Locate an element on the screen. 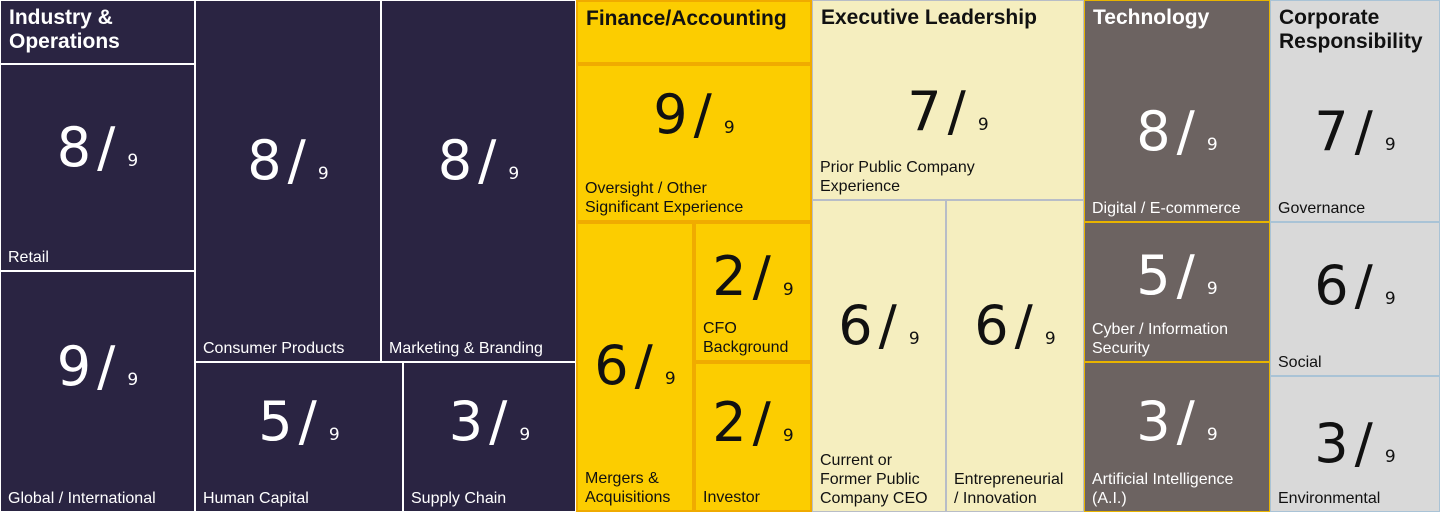  label-prior-public-company: Prior Public Company Experience is located at coordinates (897, 177).